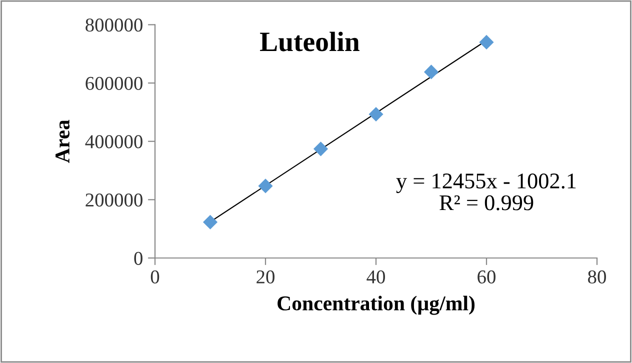 The height and width of the screenshot is (363, 632). What do you see at coordinates (310, 42) in the screenshot?
I see `chart-title: Luteolin` at bounding box center [310, 42].